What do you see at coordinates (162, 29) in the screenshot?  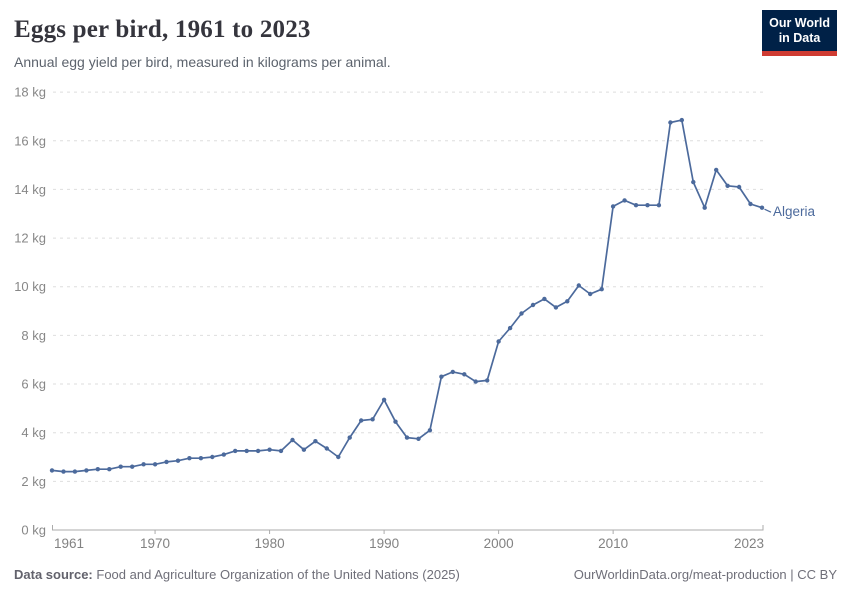 I see `chart-title: Eggs per bird, 1961 to 2023` at bounding box center [162, 29].